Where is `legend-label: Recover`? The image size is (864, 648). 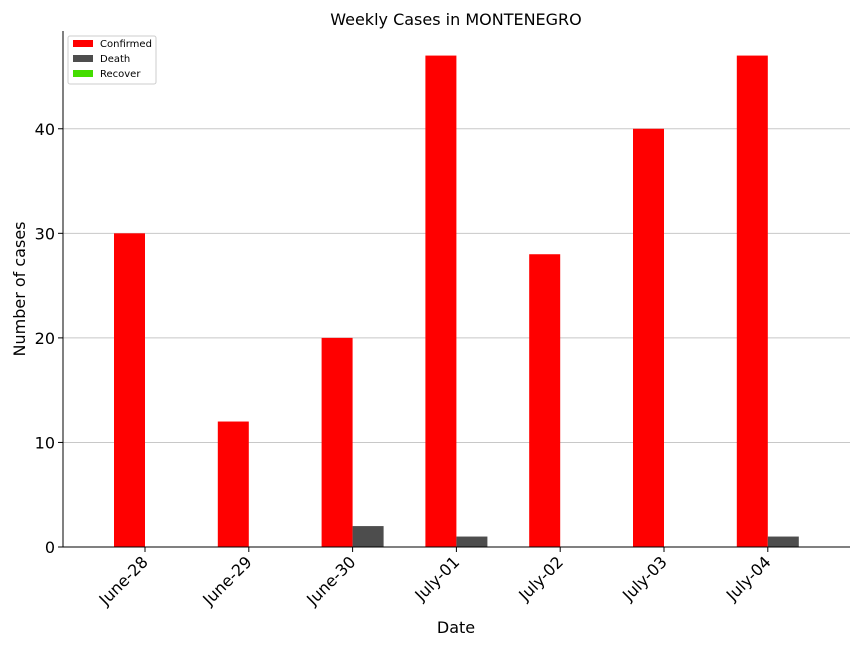
legend-label: Recover is located at coordinates (120, 74).